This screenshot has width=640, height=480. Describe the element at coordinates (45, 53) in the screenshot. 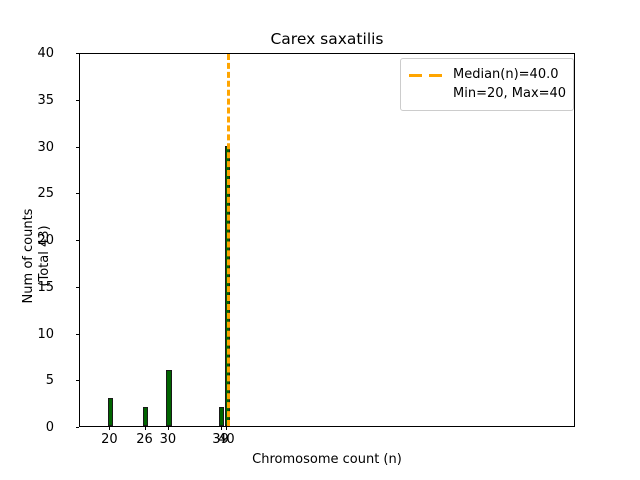

I see `y-tick-label: 40` at that location.